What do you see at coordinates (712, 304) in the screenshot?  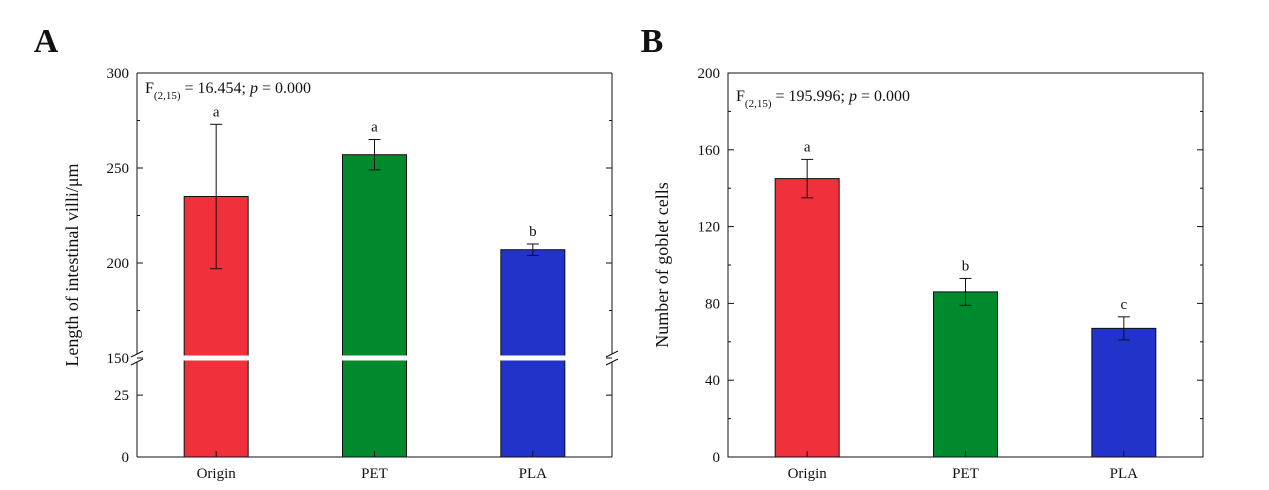 I see `ytick-label-b-80: 80` at bounding box center [712, 304].